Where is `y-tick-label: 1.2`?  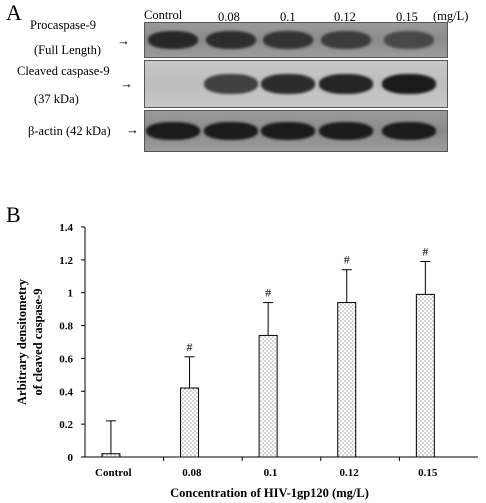
y-tick-label: 1.2 is located at coordinates (66, 261).